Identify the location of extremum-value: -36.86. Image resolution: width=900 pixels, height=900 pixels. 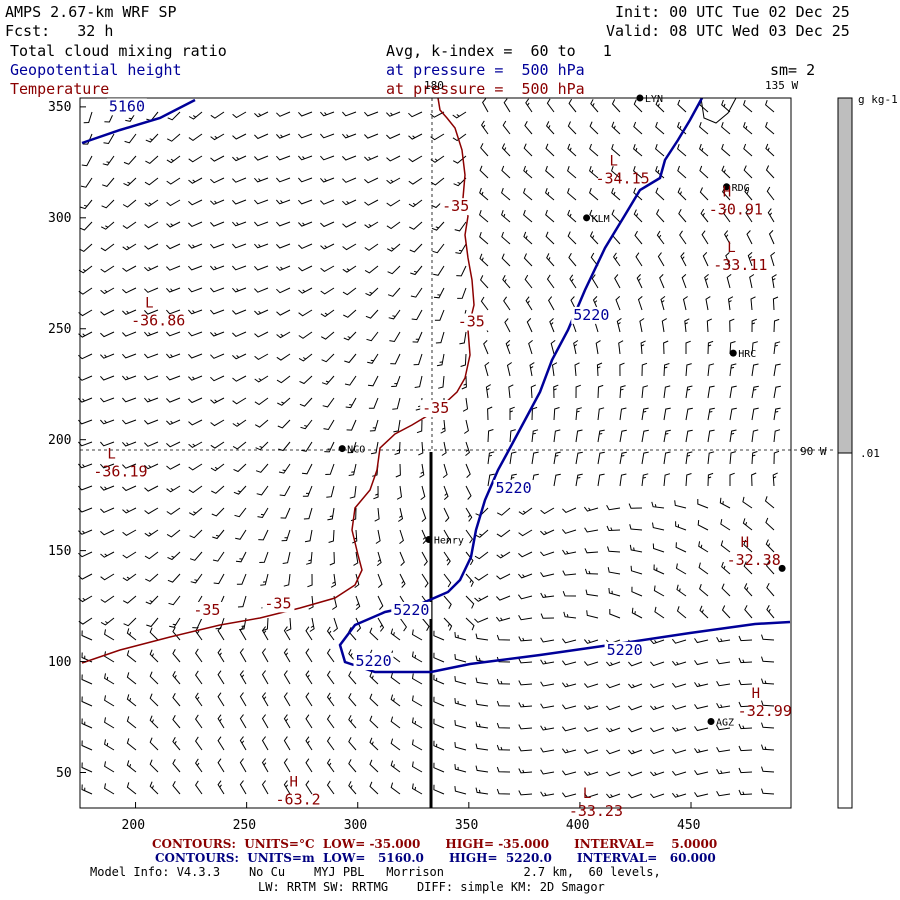
(158, 320).